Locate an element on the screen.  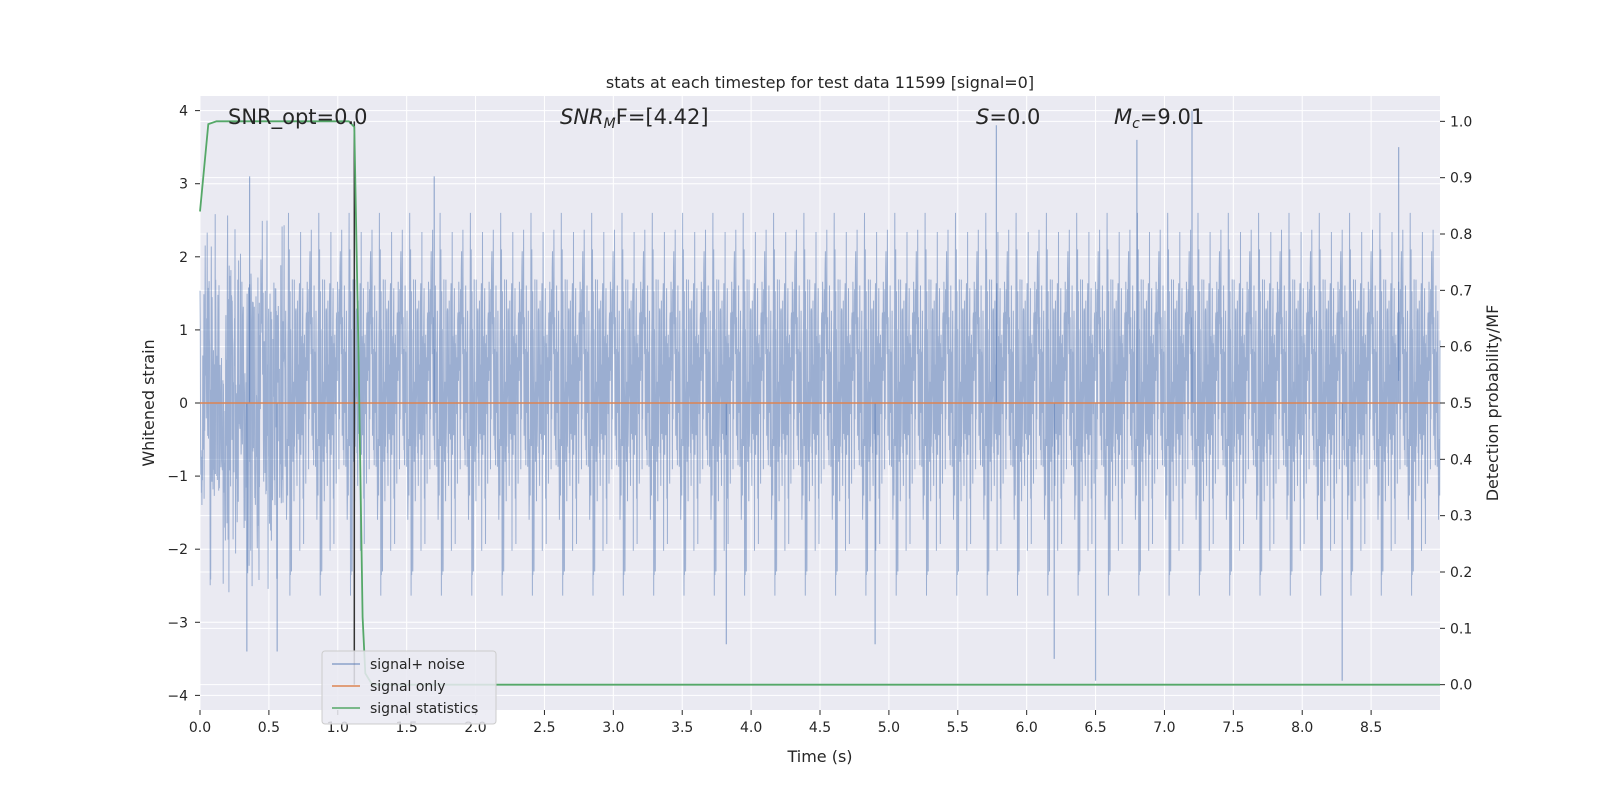
x-tick-label: 2.5 is located at coordinates (544, 728).